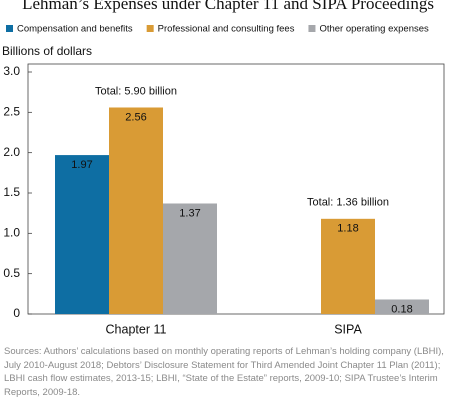 The width and height of the screenshot is (460, 400). I want to click on y-tick-label: 2.0, so click(11, 152).